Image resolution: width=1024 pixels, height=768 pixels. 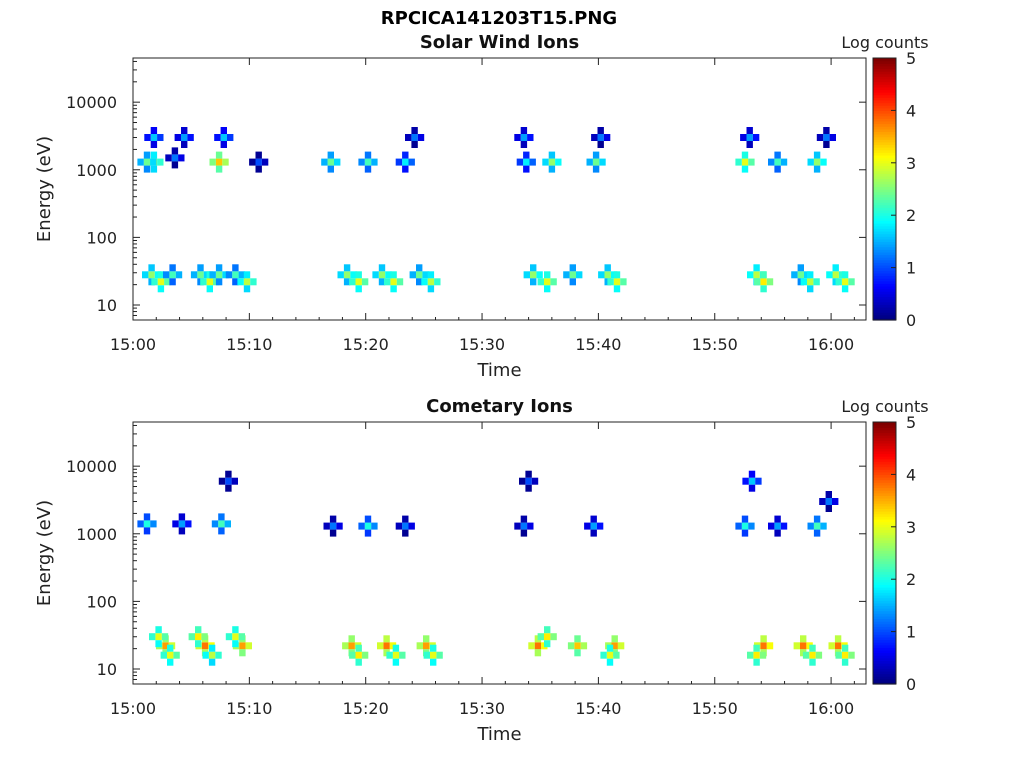 What do you see at coordinates (107, 669) in the screenshot?
I see `y-tick-label: 10` at bounding box center [107, 669].